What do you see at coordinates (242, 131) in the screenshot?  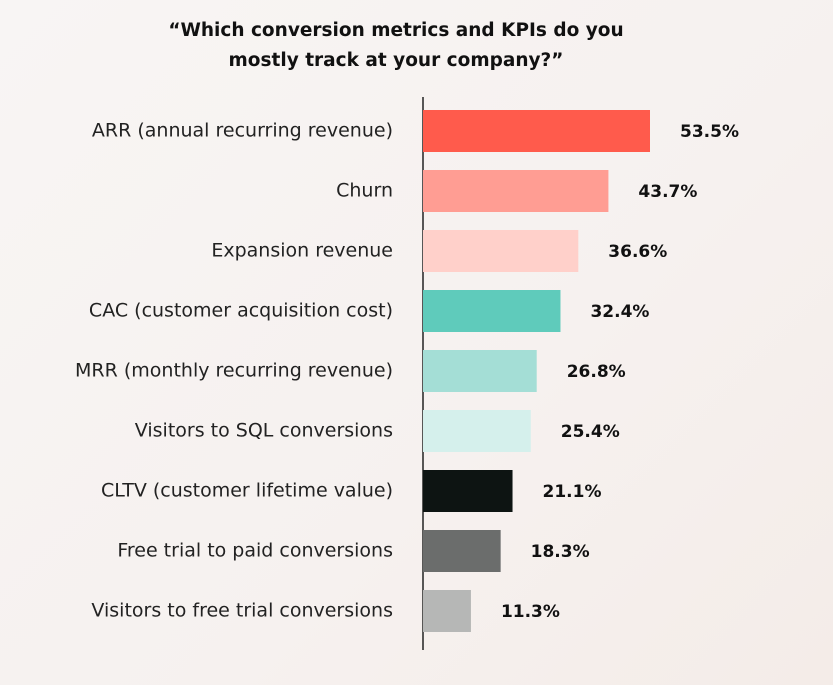 I see `category-label: ARR (annual recurring revenue)` at bounding box center [242, 131].